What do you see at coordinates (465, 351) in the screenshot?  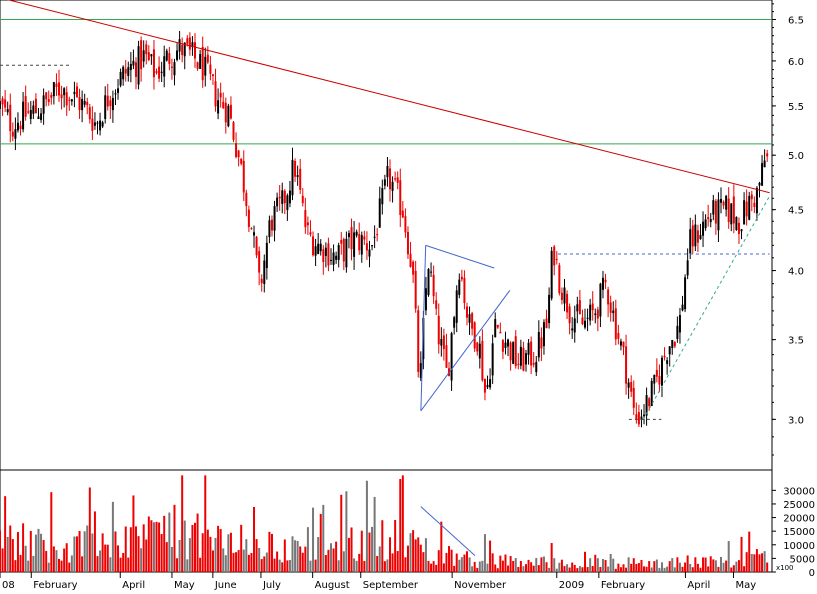 I see `triangle-lower-edge` at bounding box center [465, 351].